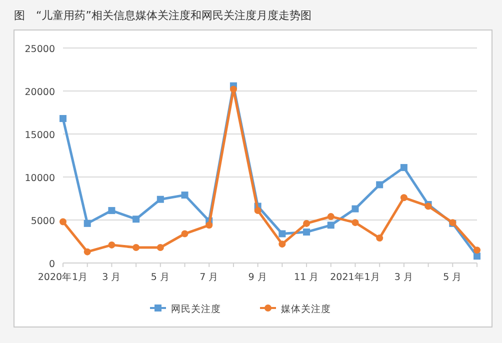 This screenshot has width=502, height=343. I want to click on y-tick-label: 15000, so click(39, 135).